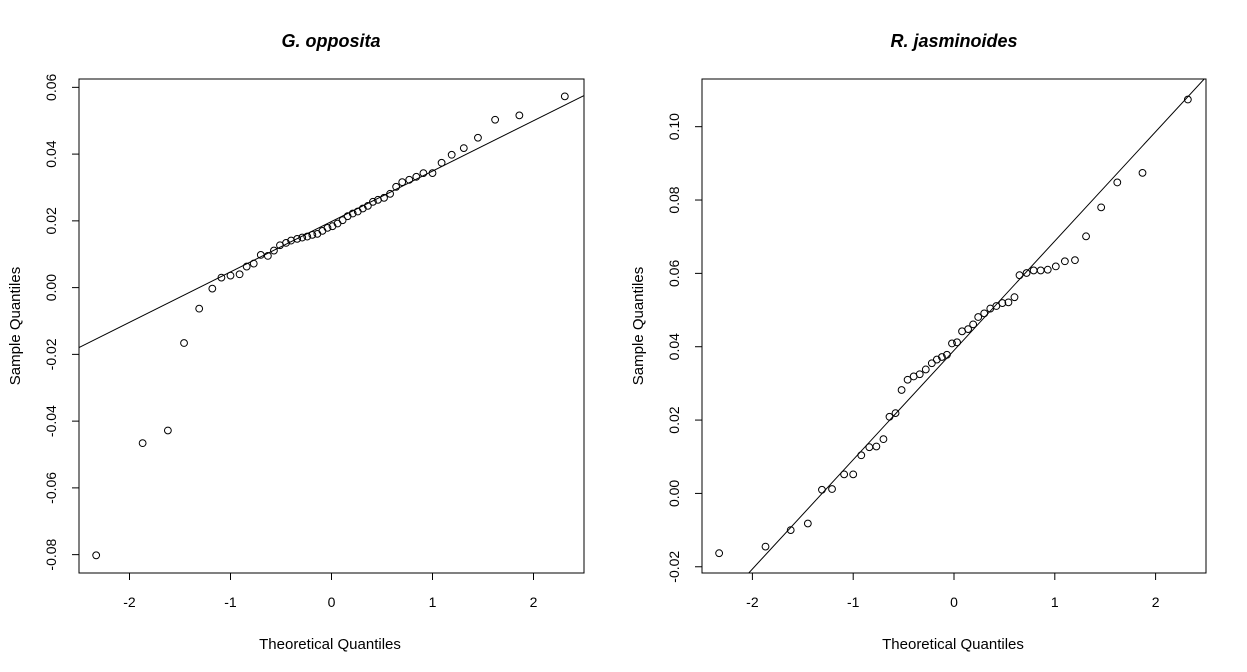 The image size is (1247, 672). I want to click on x-axis-label: Theoretical Quantiles, so click(330, 644).